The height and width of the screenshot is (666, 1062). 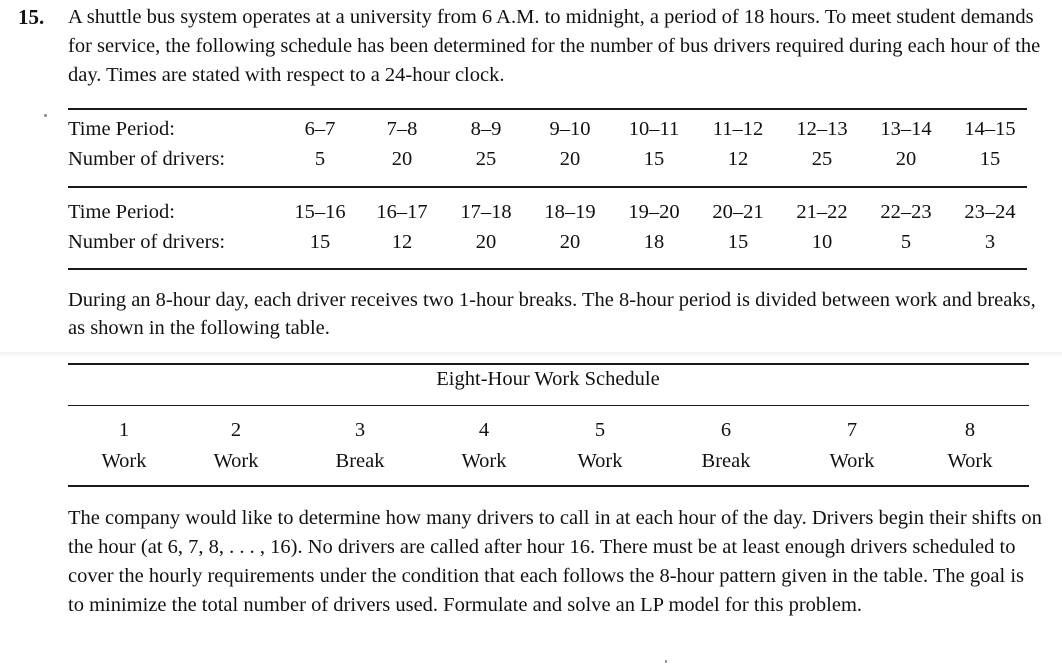 I want to click on drivers-cell: 10, so click(x=822, y=241).